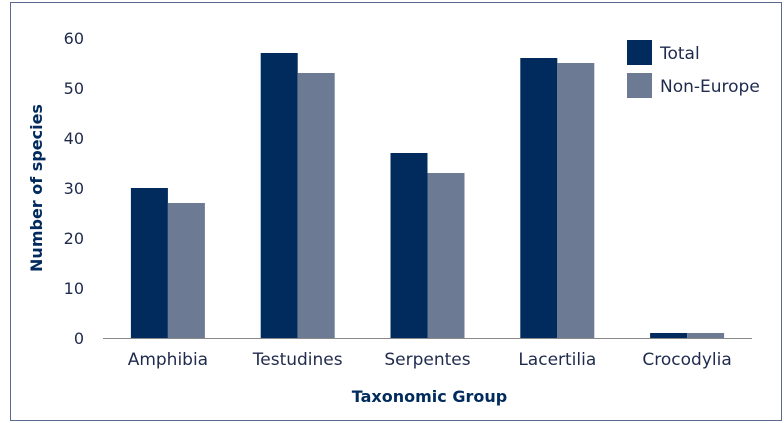  Describe the element at coordinates (168, 360) in the screenshot. I see `x-tick-label: Amphibia` at that location.